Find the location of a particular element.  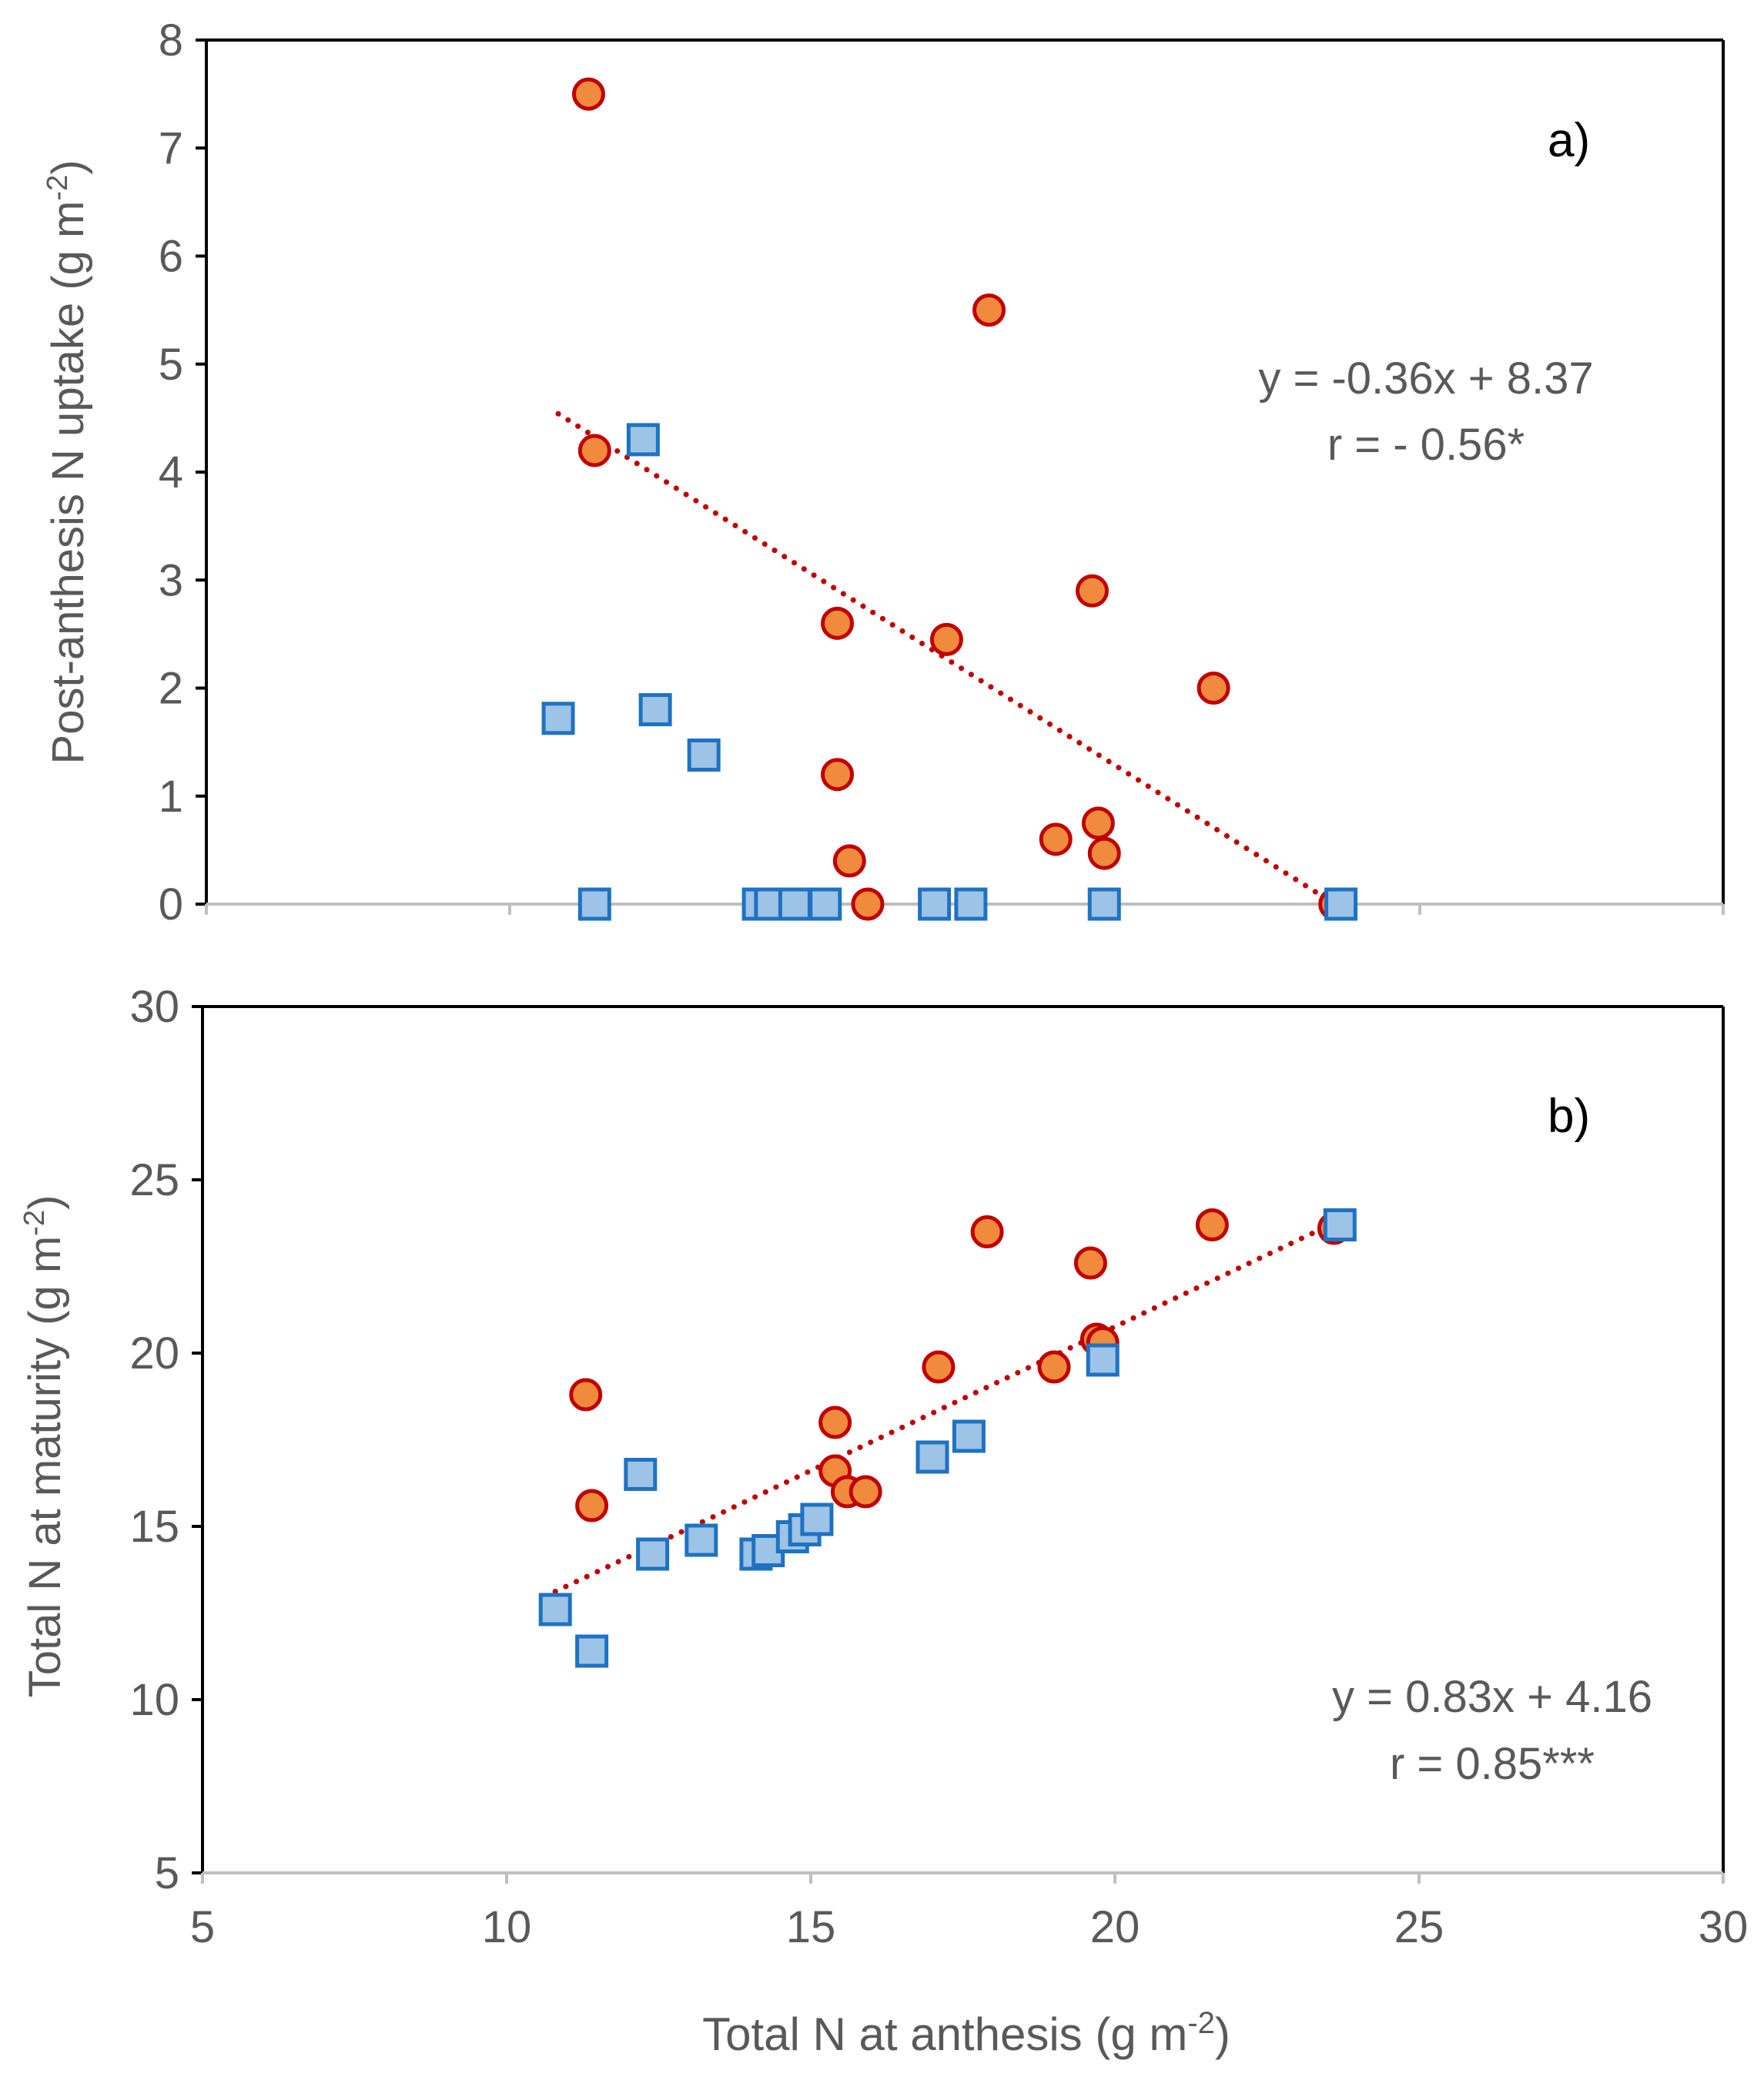

panel-a-y-tick-label: 0 is located at coordinates (171, 904).